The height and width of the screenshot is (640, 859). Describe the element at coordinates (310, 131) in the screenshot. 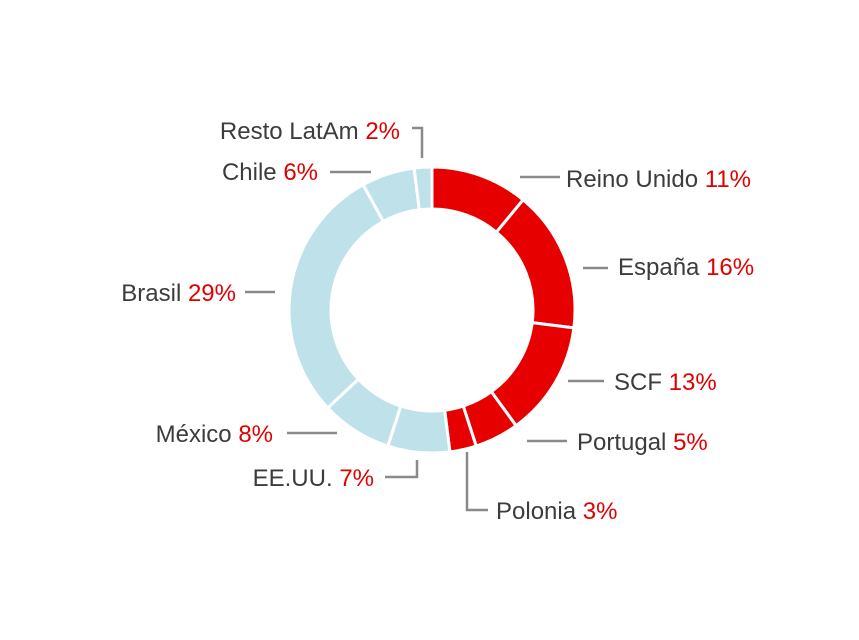

I see `label-resto-latam: Resto LatAm 2%` at that location.